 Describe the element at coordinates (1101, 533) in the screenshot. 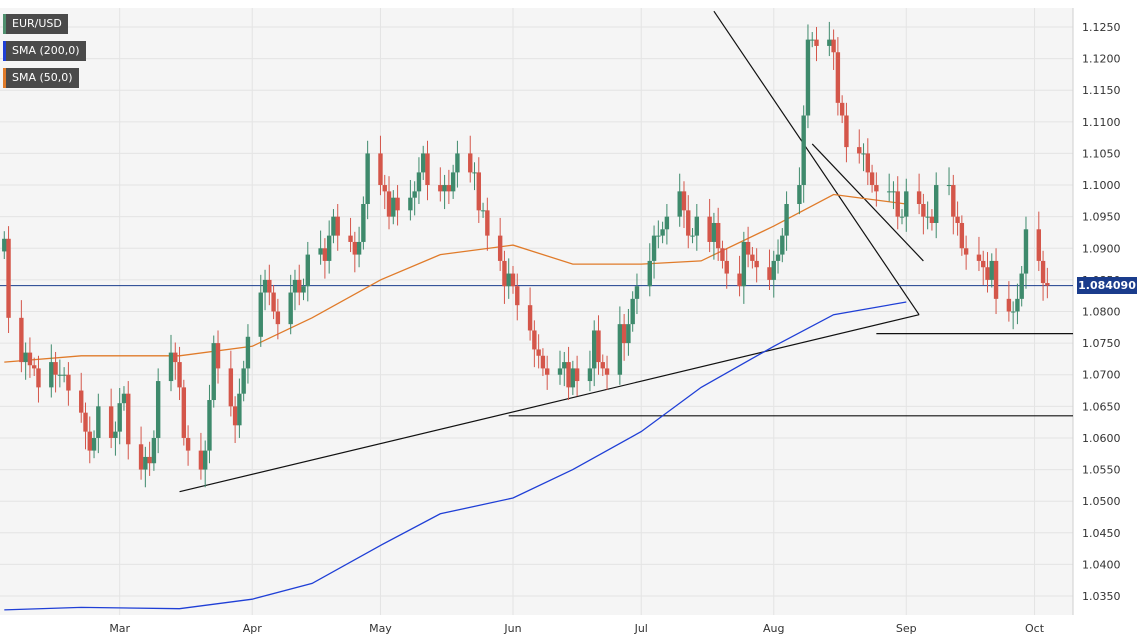

I see `y-tick-label: 1.0450` at that location.